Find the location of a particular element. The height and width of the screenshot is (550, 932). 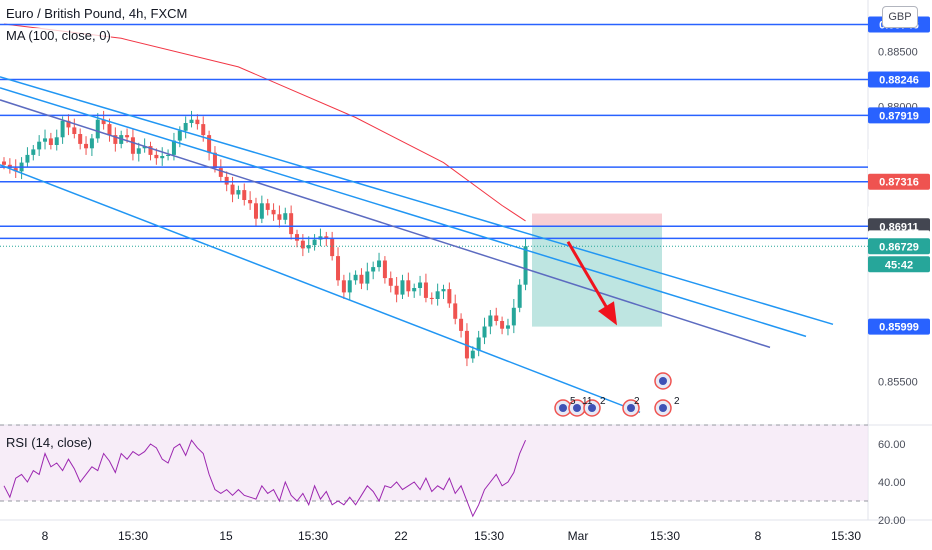

countdown-badge-bg is located at coordinates (899, 264).